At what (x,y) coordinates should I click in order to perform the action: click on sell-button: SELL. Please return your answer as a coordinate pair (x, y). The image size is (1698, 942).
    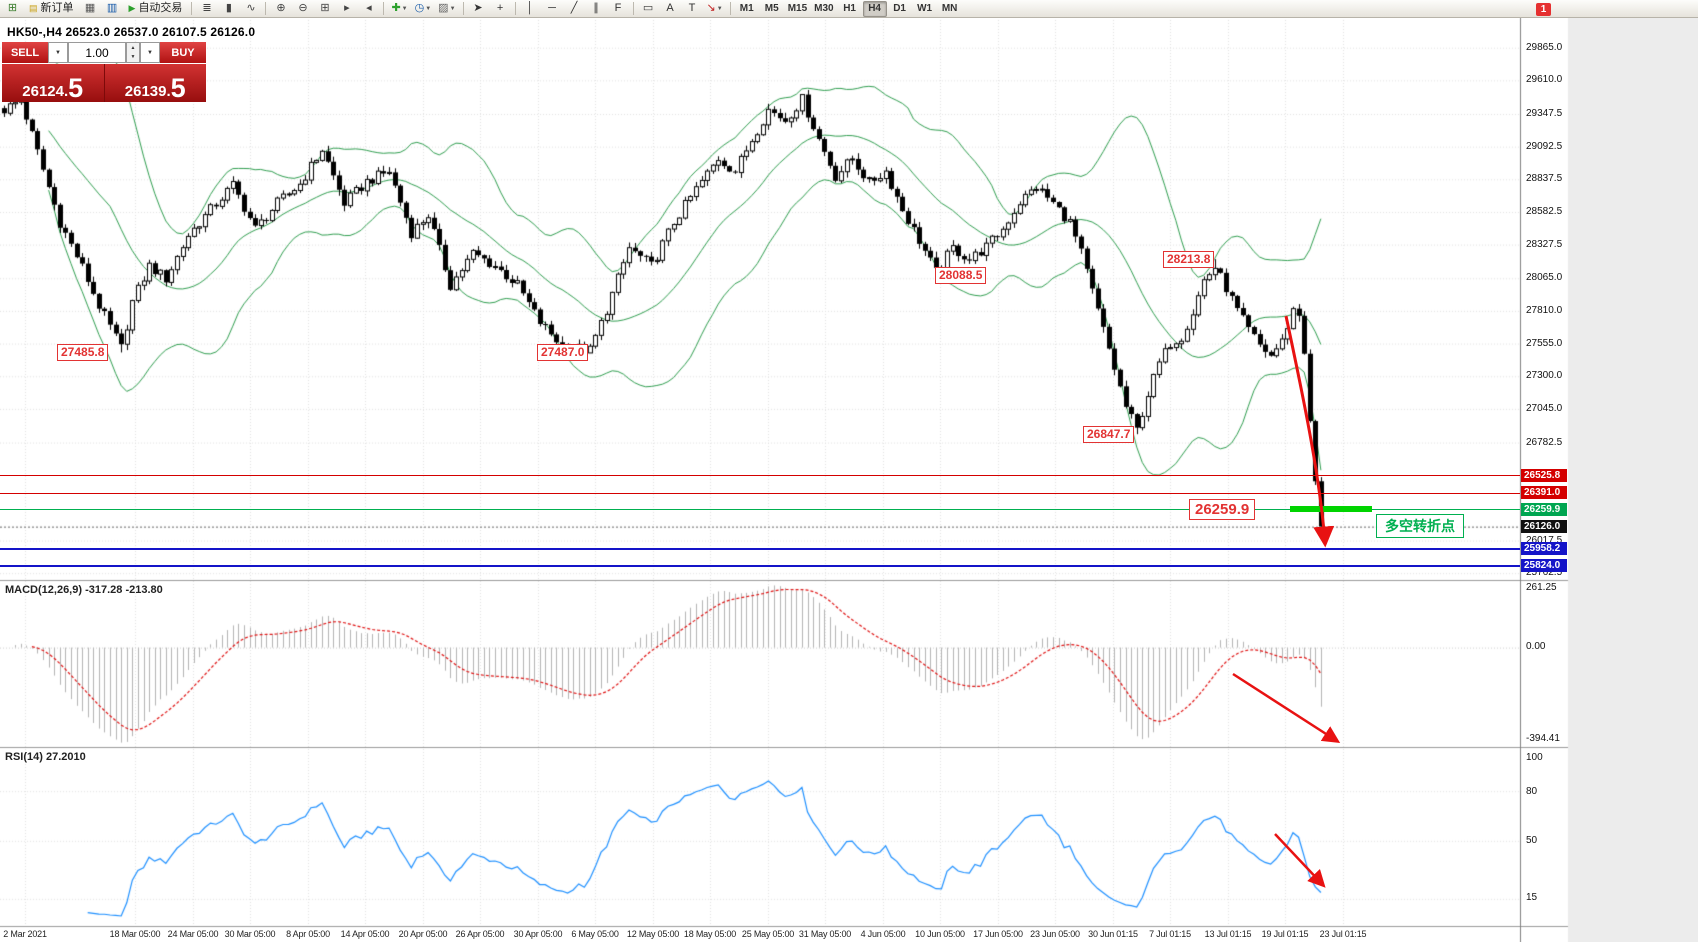
    Looking at the image, I should click on (25, 52).